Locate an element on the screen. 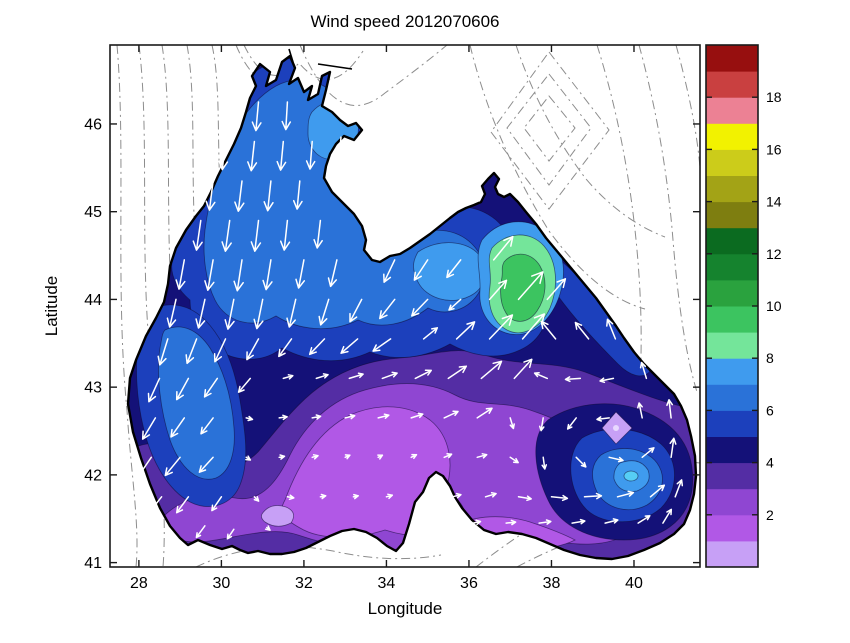 This screenshot has height=643, width=850. colorbar-tick-label: 4 is located at coordinates (770, 463).